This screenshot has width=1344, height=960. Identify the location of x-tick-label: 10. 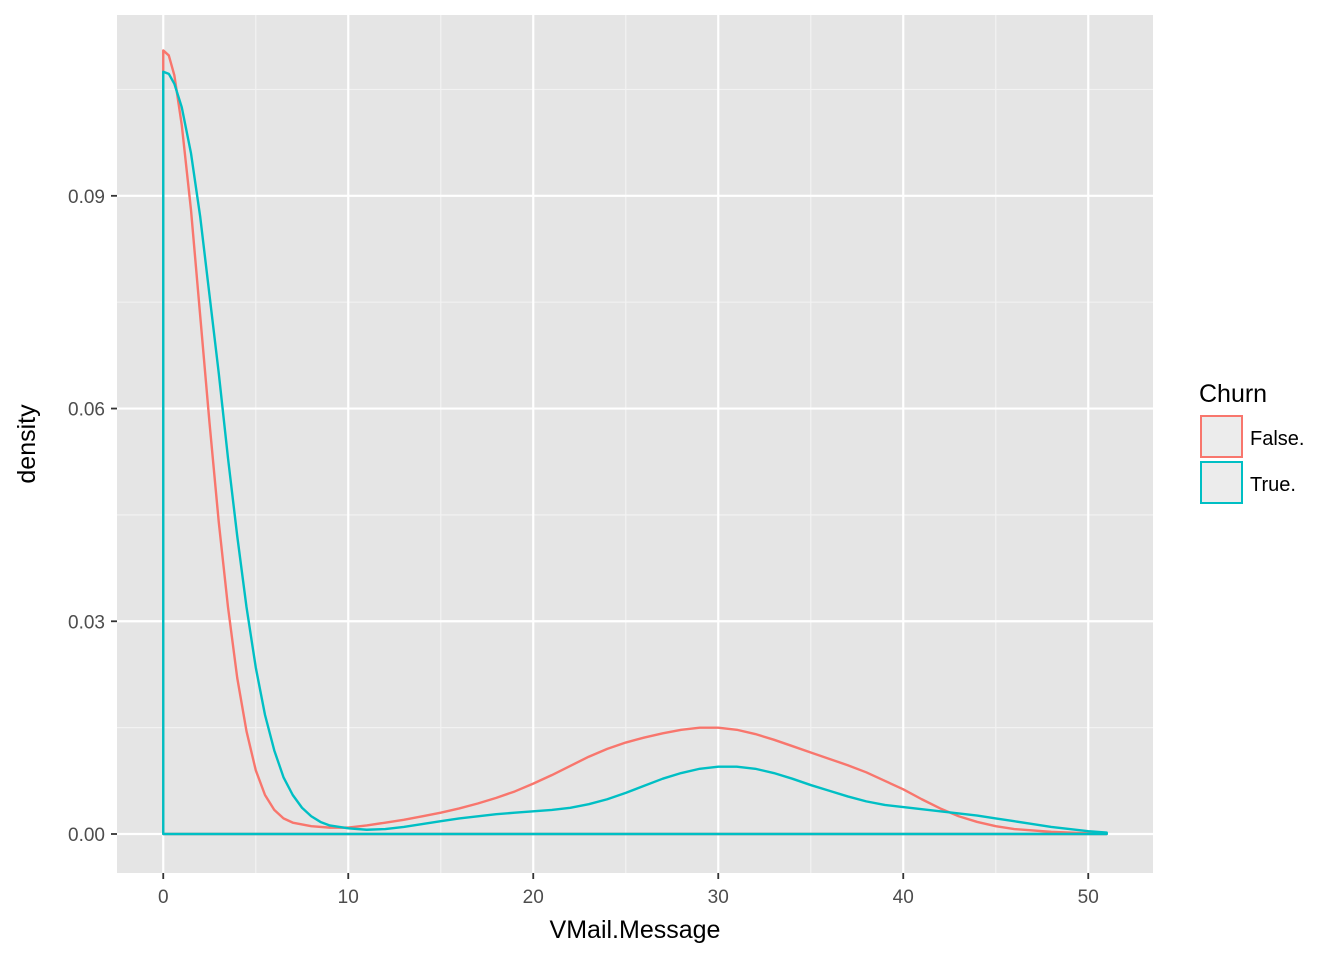
(348, 897).